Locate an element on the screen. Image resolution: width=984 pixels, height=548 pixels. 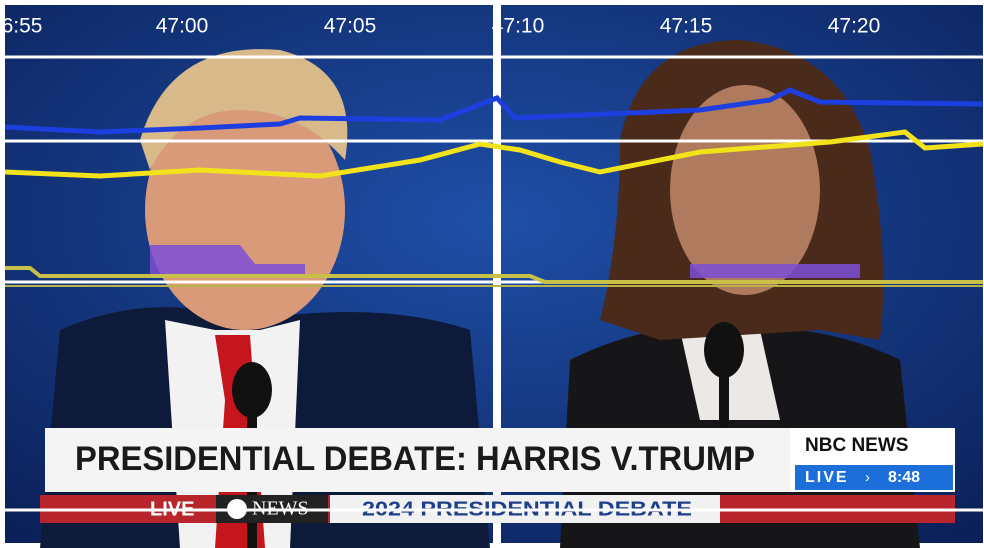
live: LIVE is located at coordinates (827, 477).